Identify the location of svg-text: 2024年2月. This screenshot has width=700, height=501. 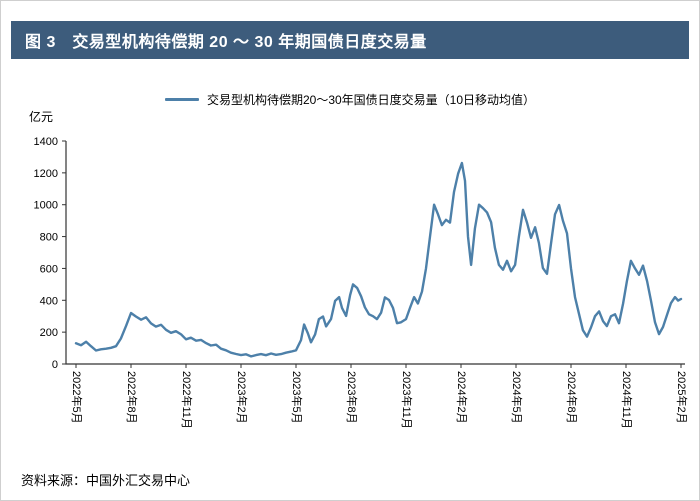
(462, 397).